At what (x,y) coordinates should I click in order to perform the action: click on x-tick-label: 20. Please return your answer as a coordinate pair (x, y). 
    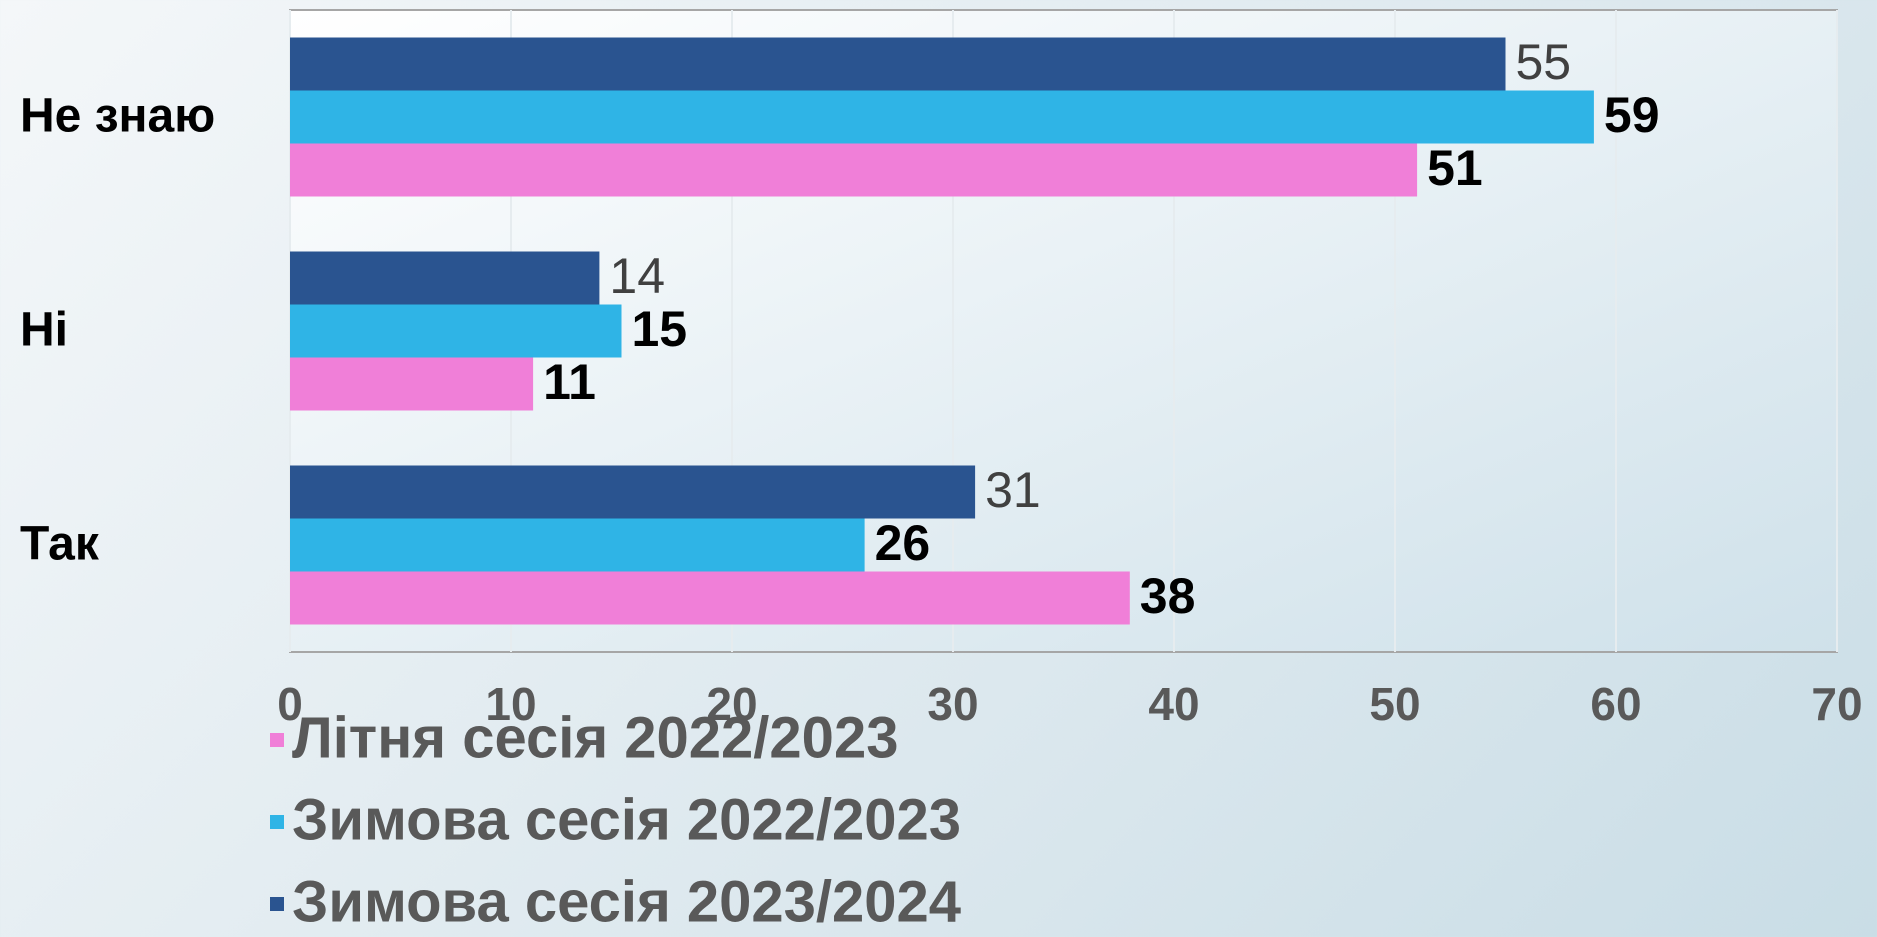
    Looking at the image, I should click on (731, 704).